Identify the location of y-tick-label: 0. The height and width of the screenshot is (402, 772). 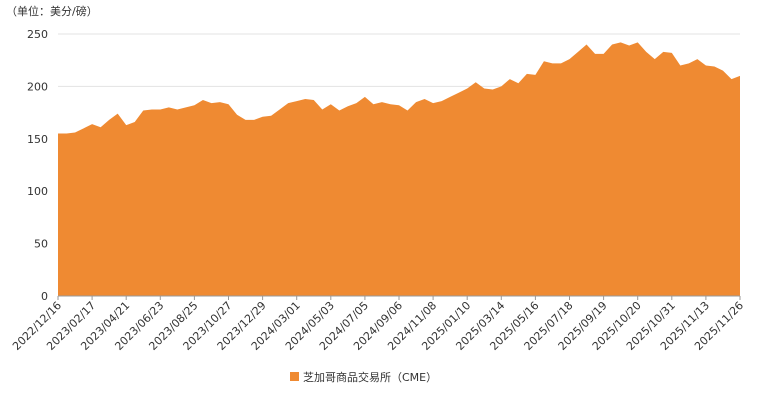
(44, 296).